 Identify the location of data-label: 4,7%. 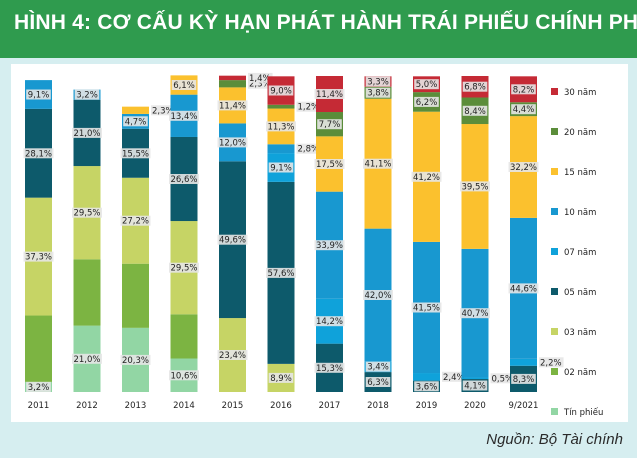
(136, 122).